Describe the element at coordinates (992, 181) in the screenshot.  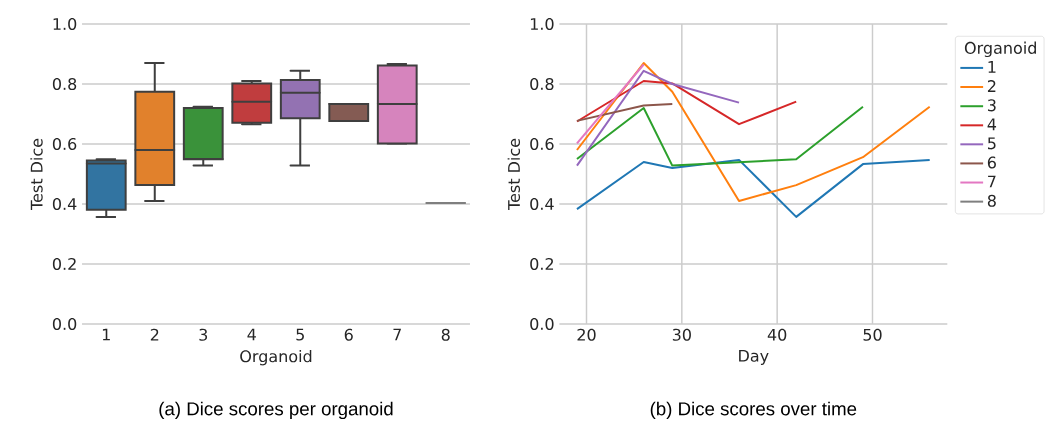
I see `legend-label: 7` at that location.